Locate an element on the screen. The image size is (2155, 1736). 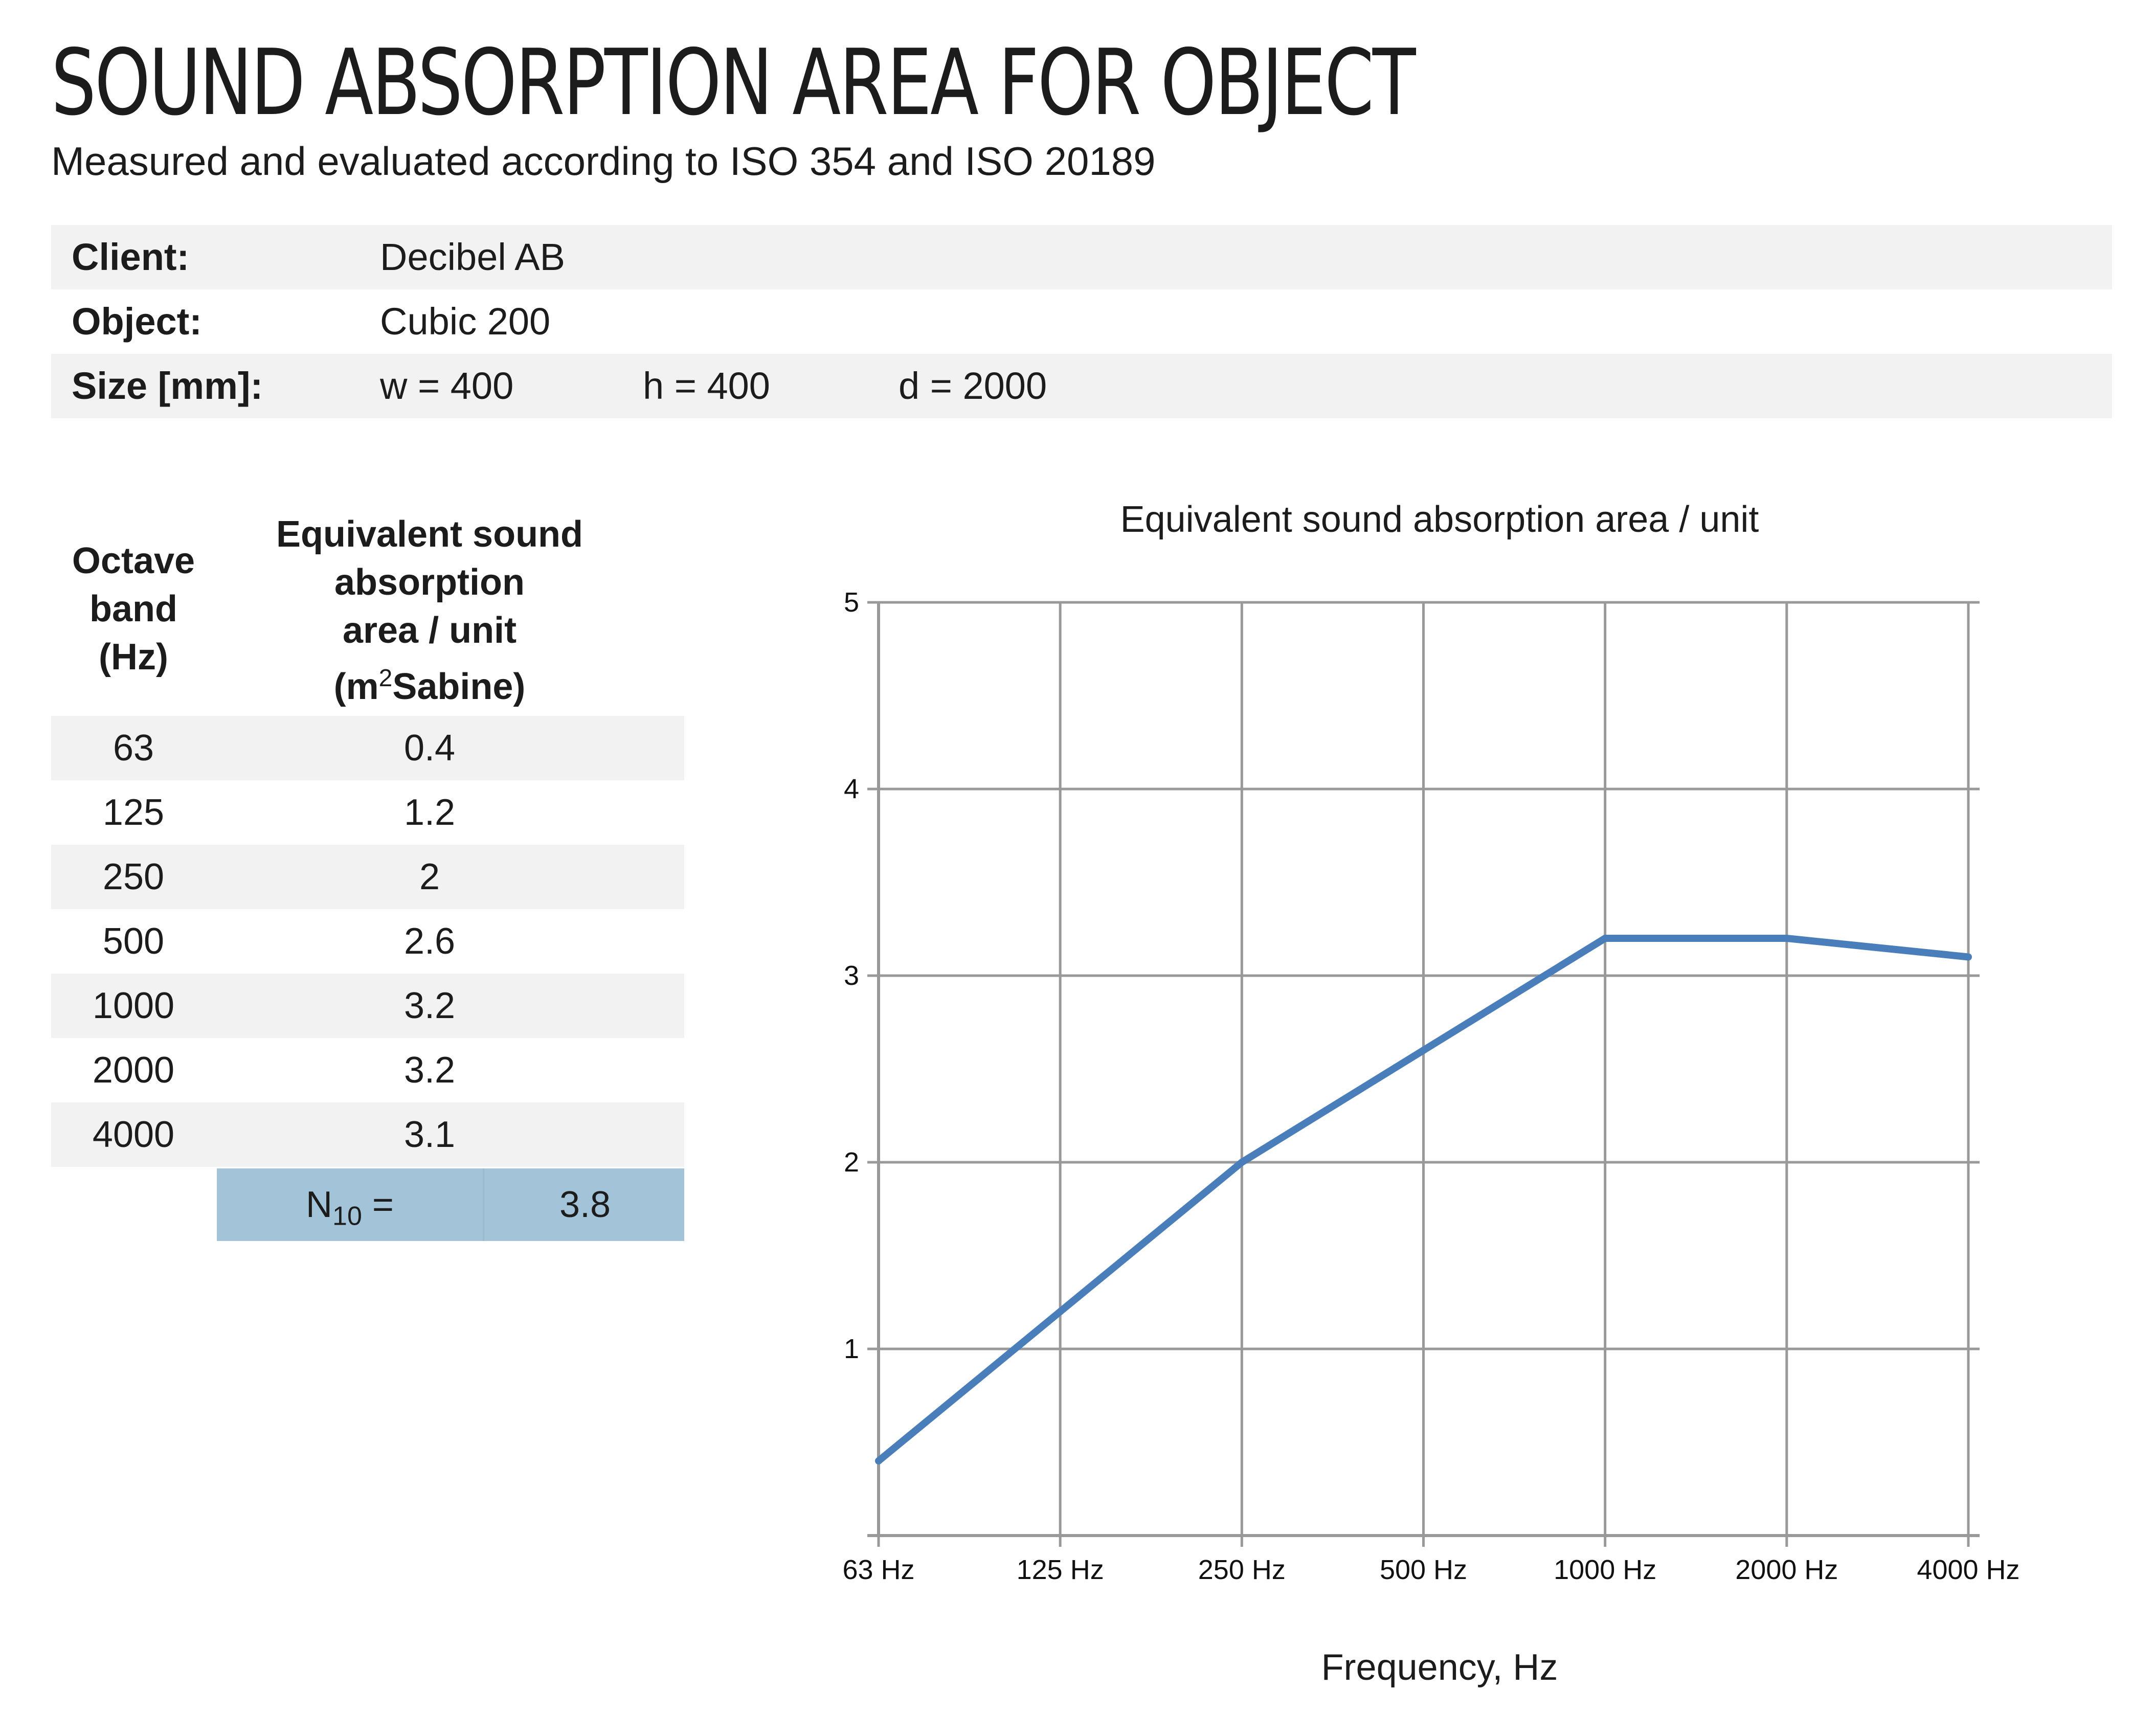
value-cell: 0.4 is located at coordinates (429, 748).